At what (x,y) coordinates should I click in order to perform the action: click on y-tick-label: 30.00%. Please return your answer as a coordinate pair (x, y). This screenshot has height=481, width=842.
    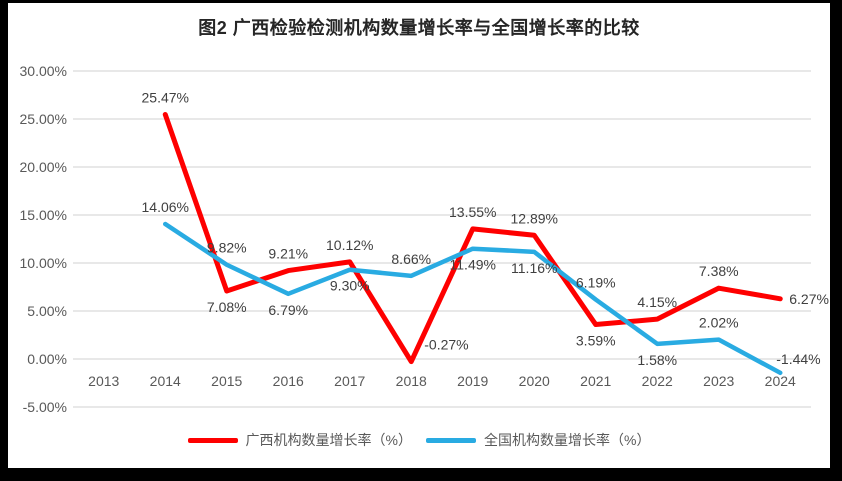
    Looking at the image, I should click on (43, 71).